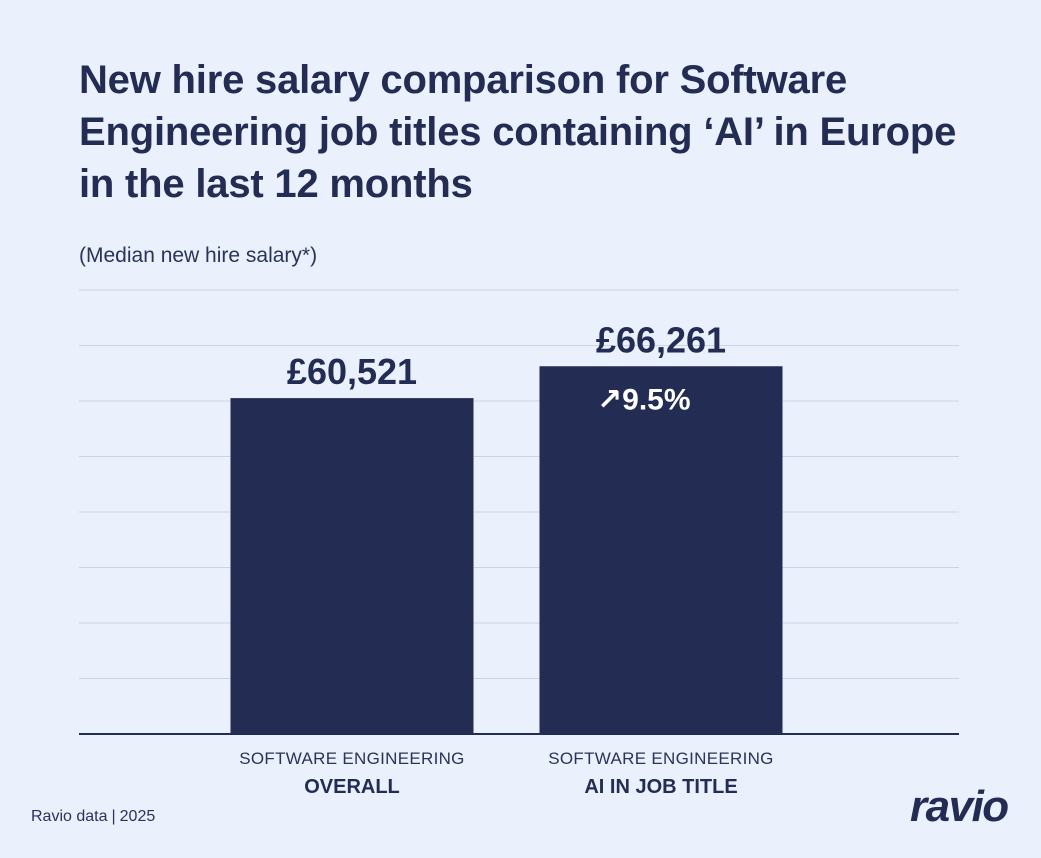 This screenshot has height=858, width=1041. Describe the element at coordinates (661, 339) in the screenshot. I see `value-label-2: £66,261` at that location.